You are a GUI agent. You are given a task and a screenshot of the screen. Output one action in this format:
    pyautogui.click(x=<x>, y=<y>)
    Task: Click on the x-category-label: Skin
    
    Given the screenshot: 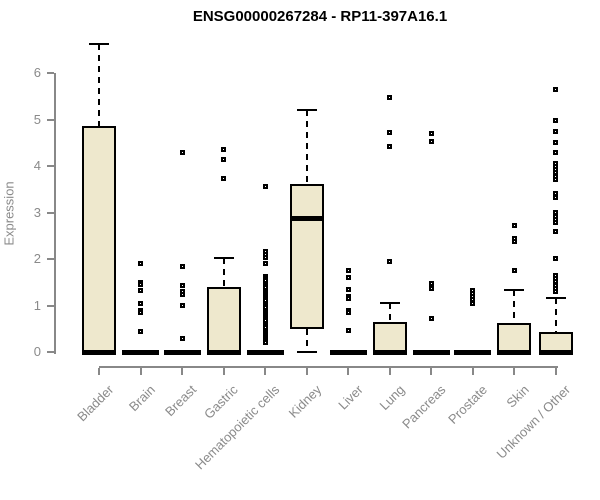 What is the action you would take?
    pyautogui.click(x=517, y=396)
    